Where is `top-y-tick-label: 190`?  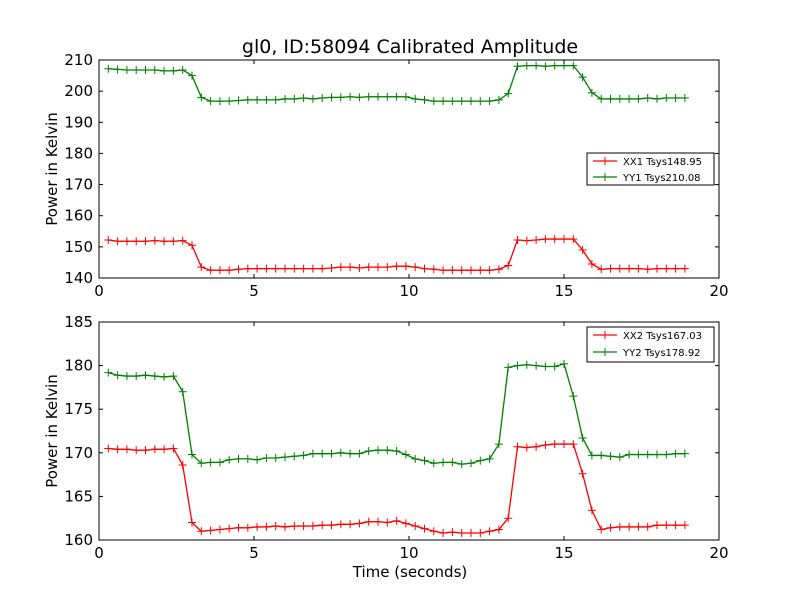 top-y-tick-label: 190 is located at coordinates (78, 122).